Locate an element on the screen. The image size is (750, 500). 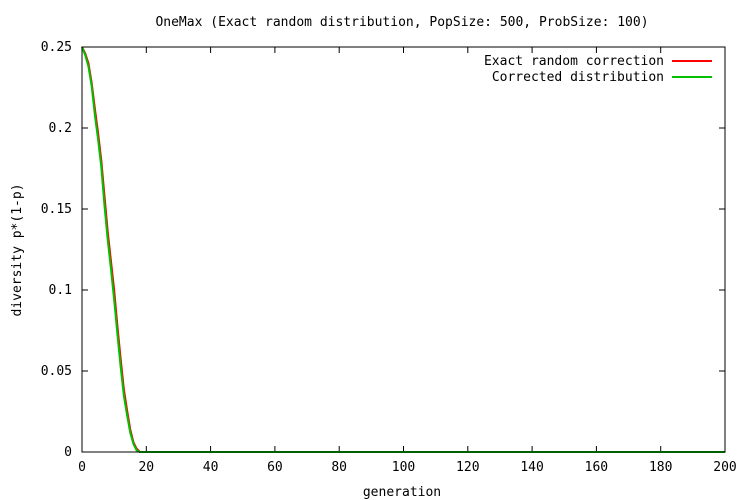
y-axis-title: diversity p*(1-p) is located at coordinates (17, 249).